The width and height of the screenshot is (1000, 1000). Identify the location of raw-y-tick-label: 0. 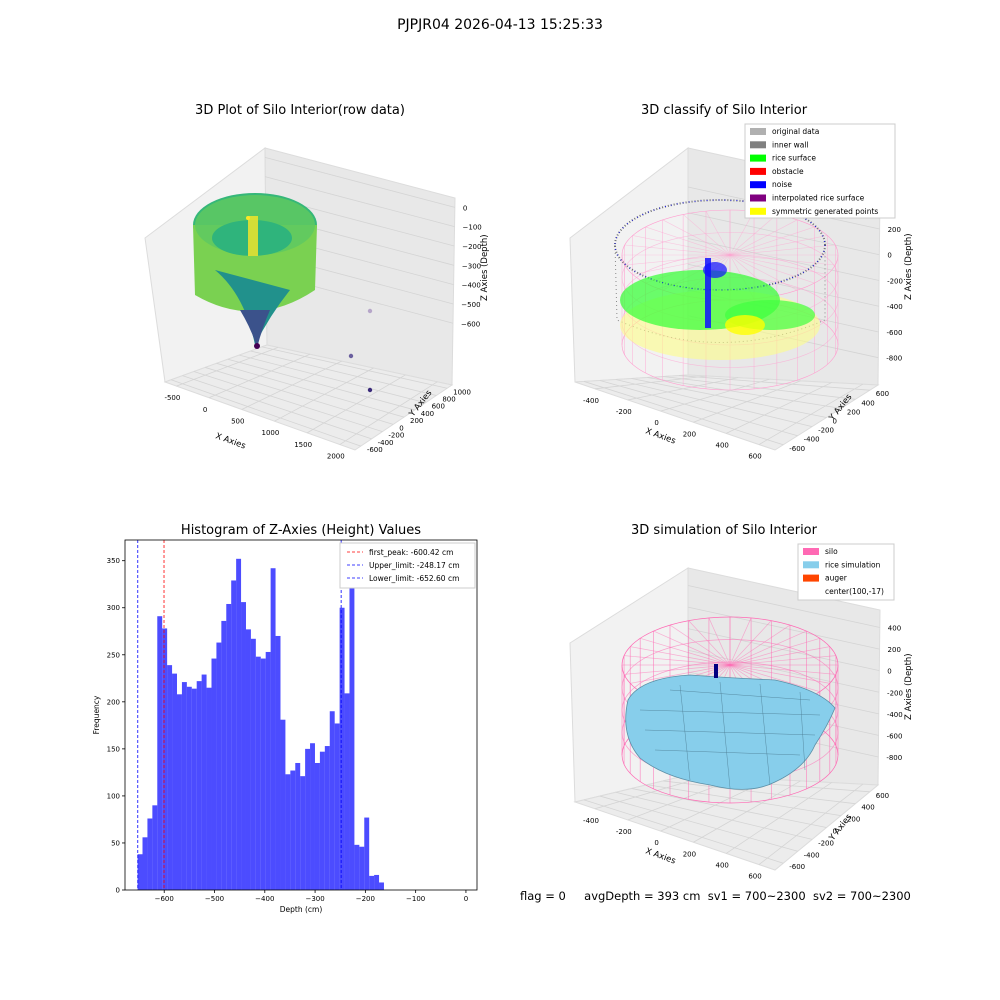
(401, 428).